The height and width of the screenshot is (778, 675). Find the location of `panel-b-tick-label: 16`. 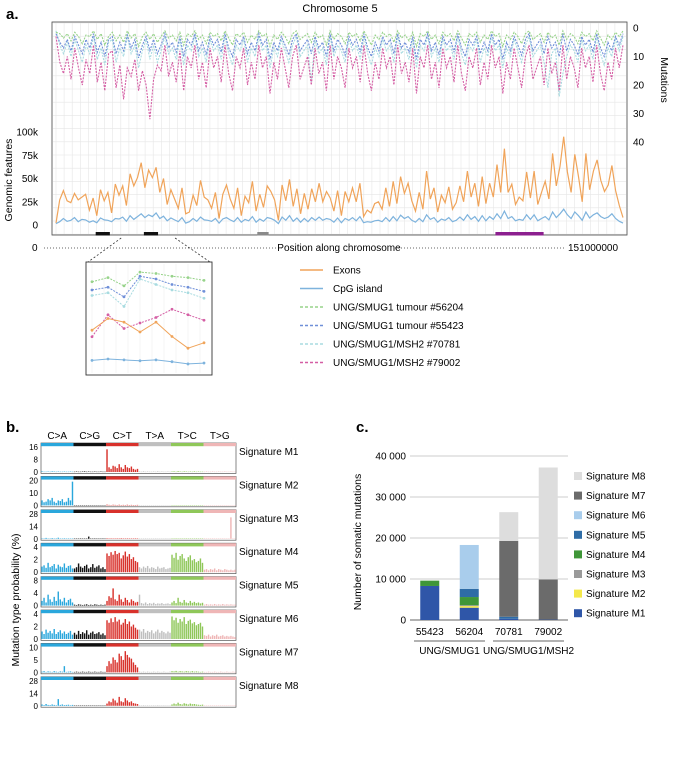

panel-b-tick-label: 16 is located at coordinates (33, 447).